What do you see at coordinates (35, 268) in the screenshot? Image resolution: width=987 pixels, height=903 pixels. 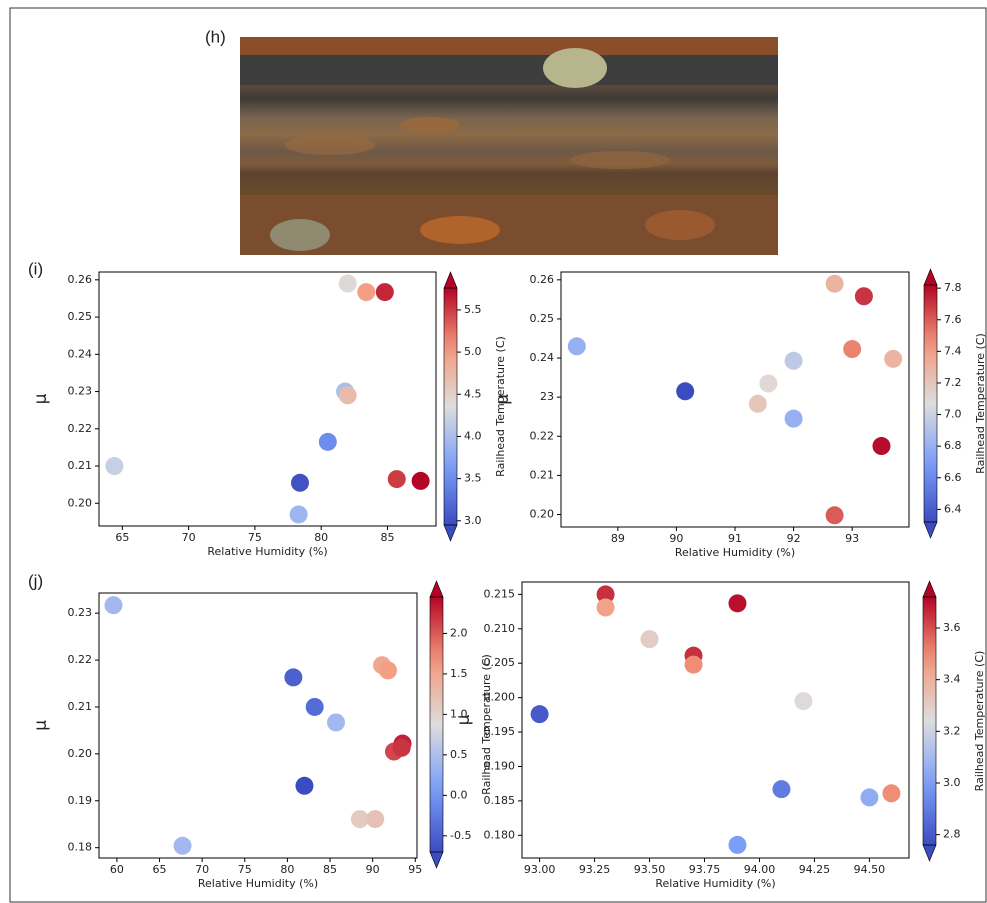 I see `panel-label: (i)` at bounding box center [35, 268].